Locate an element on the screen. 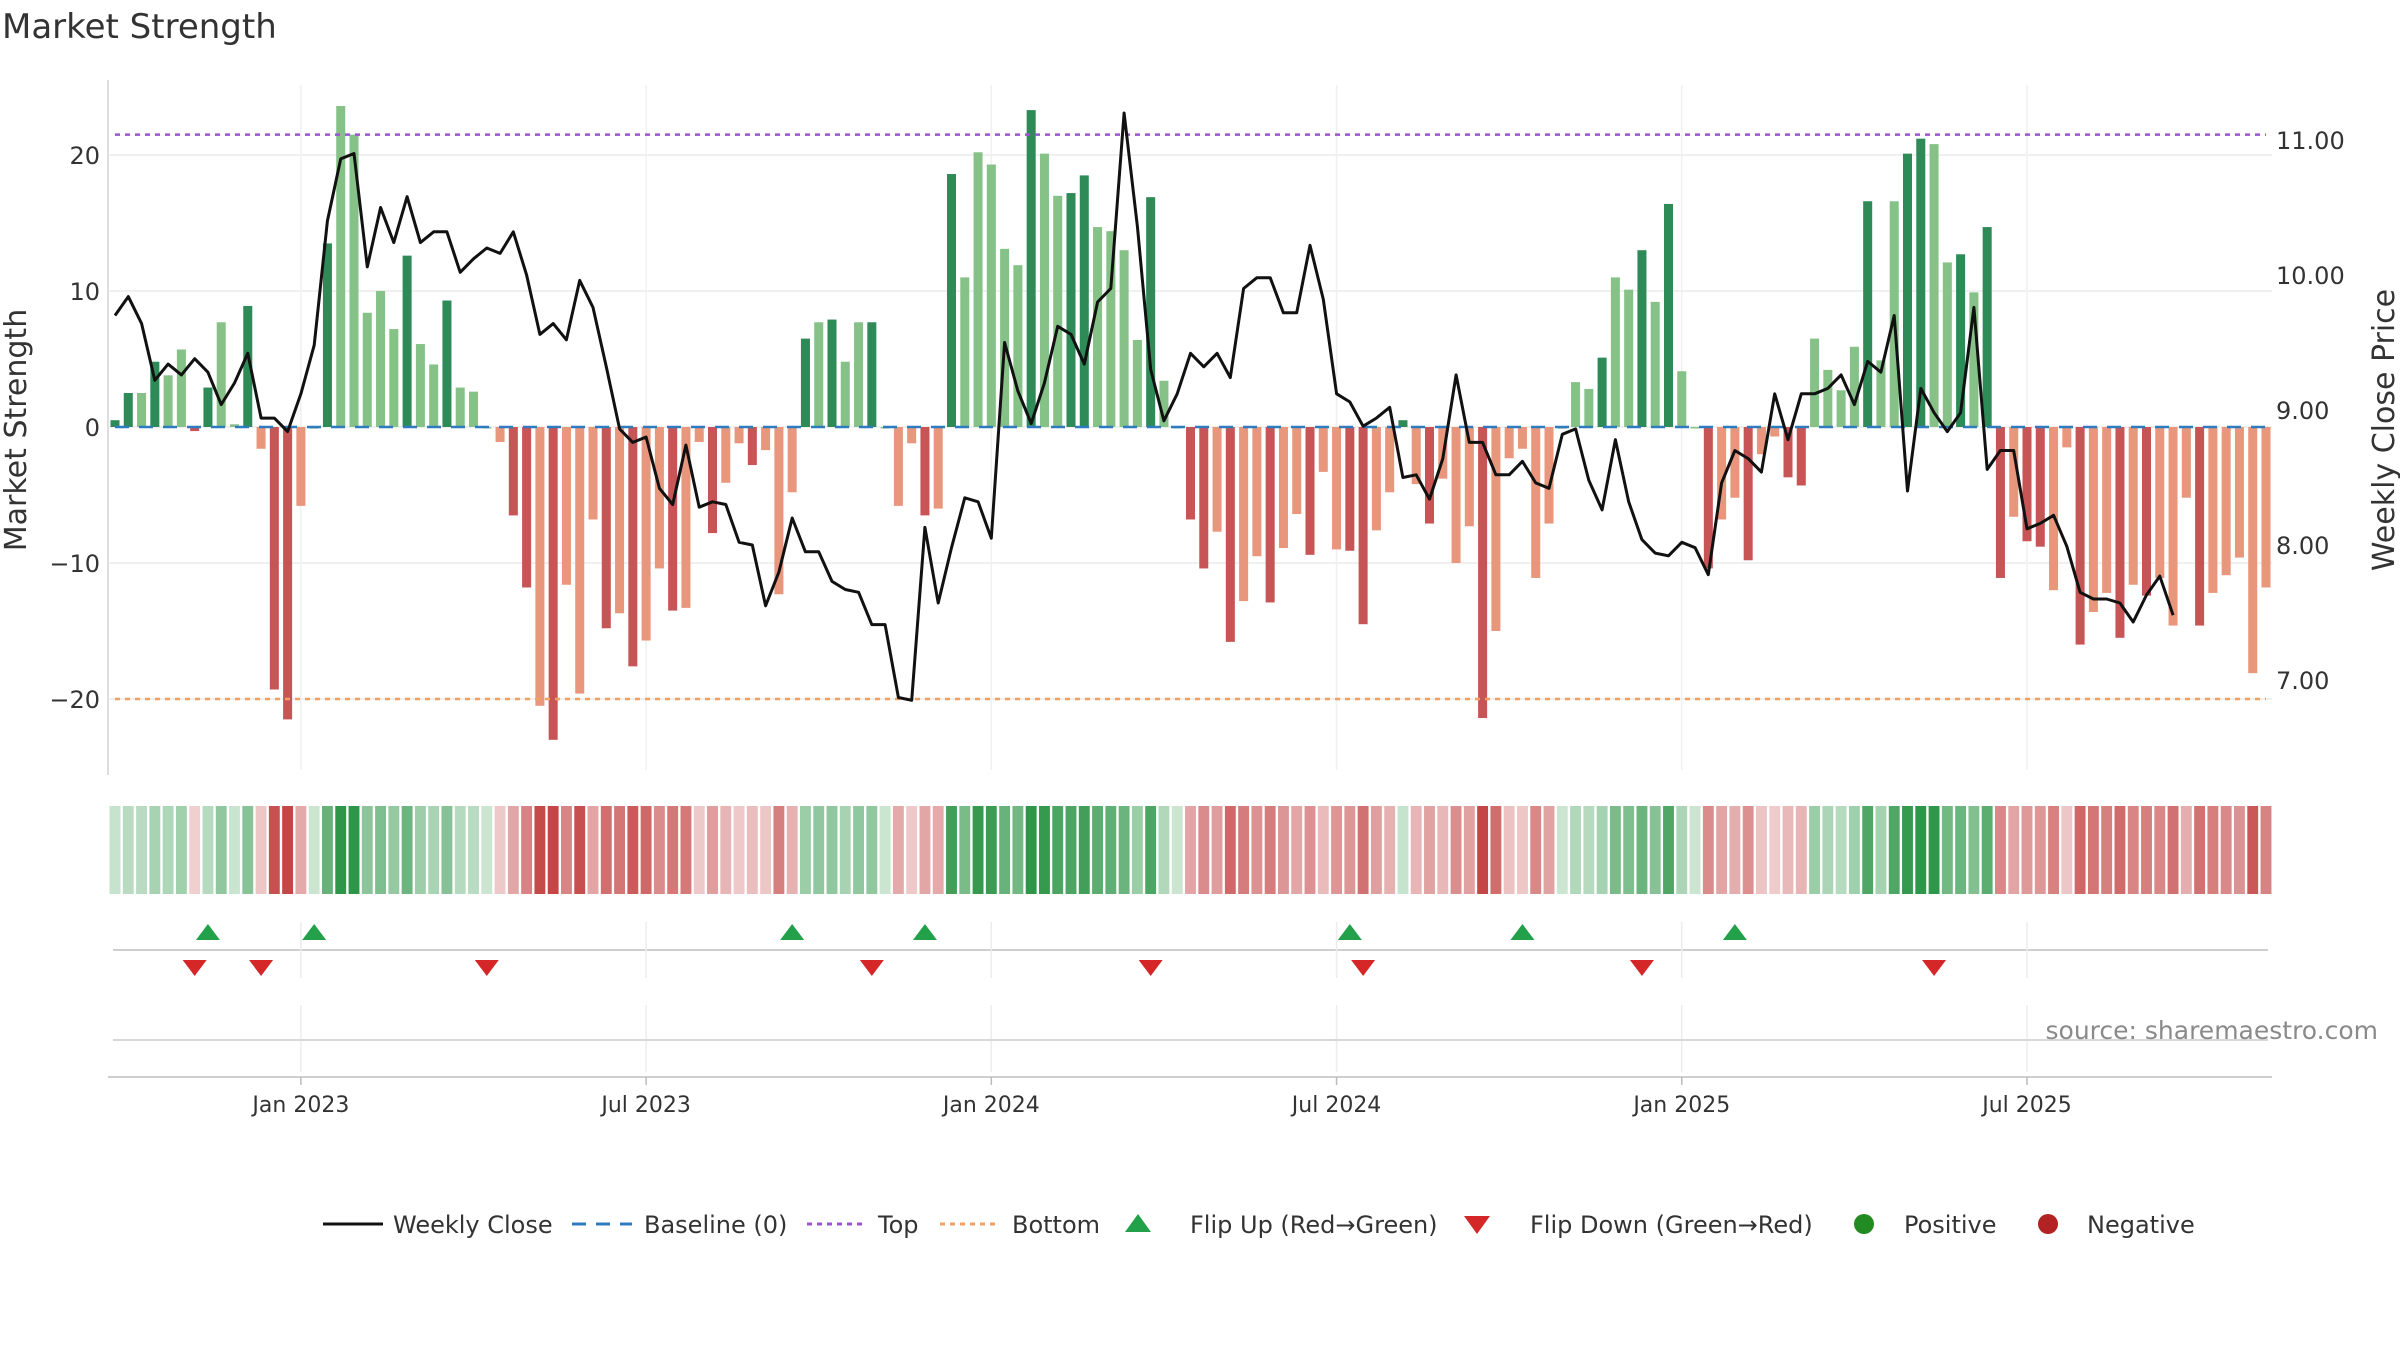  legend-flip-down: Flip Down (Green→Red) is located at coordinates (1671, 1225).